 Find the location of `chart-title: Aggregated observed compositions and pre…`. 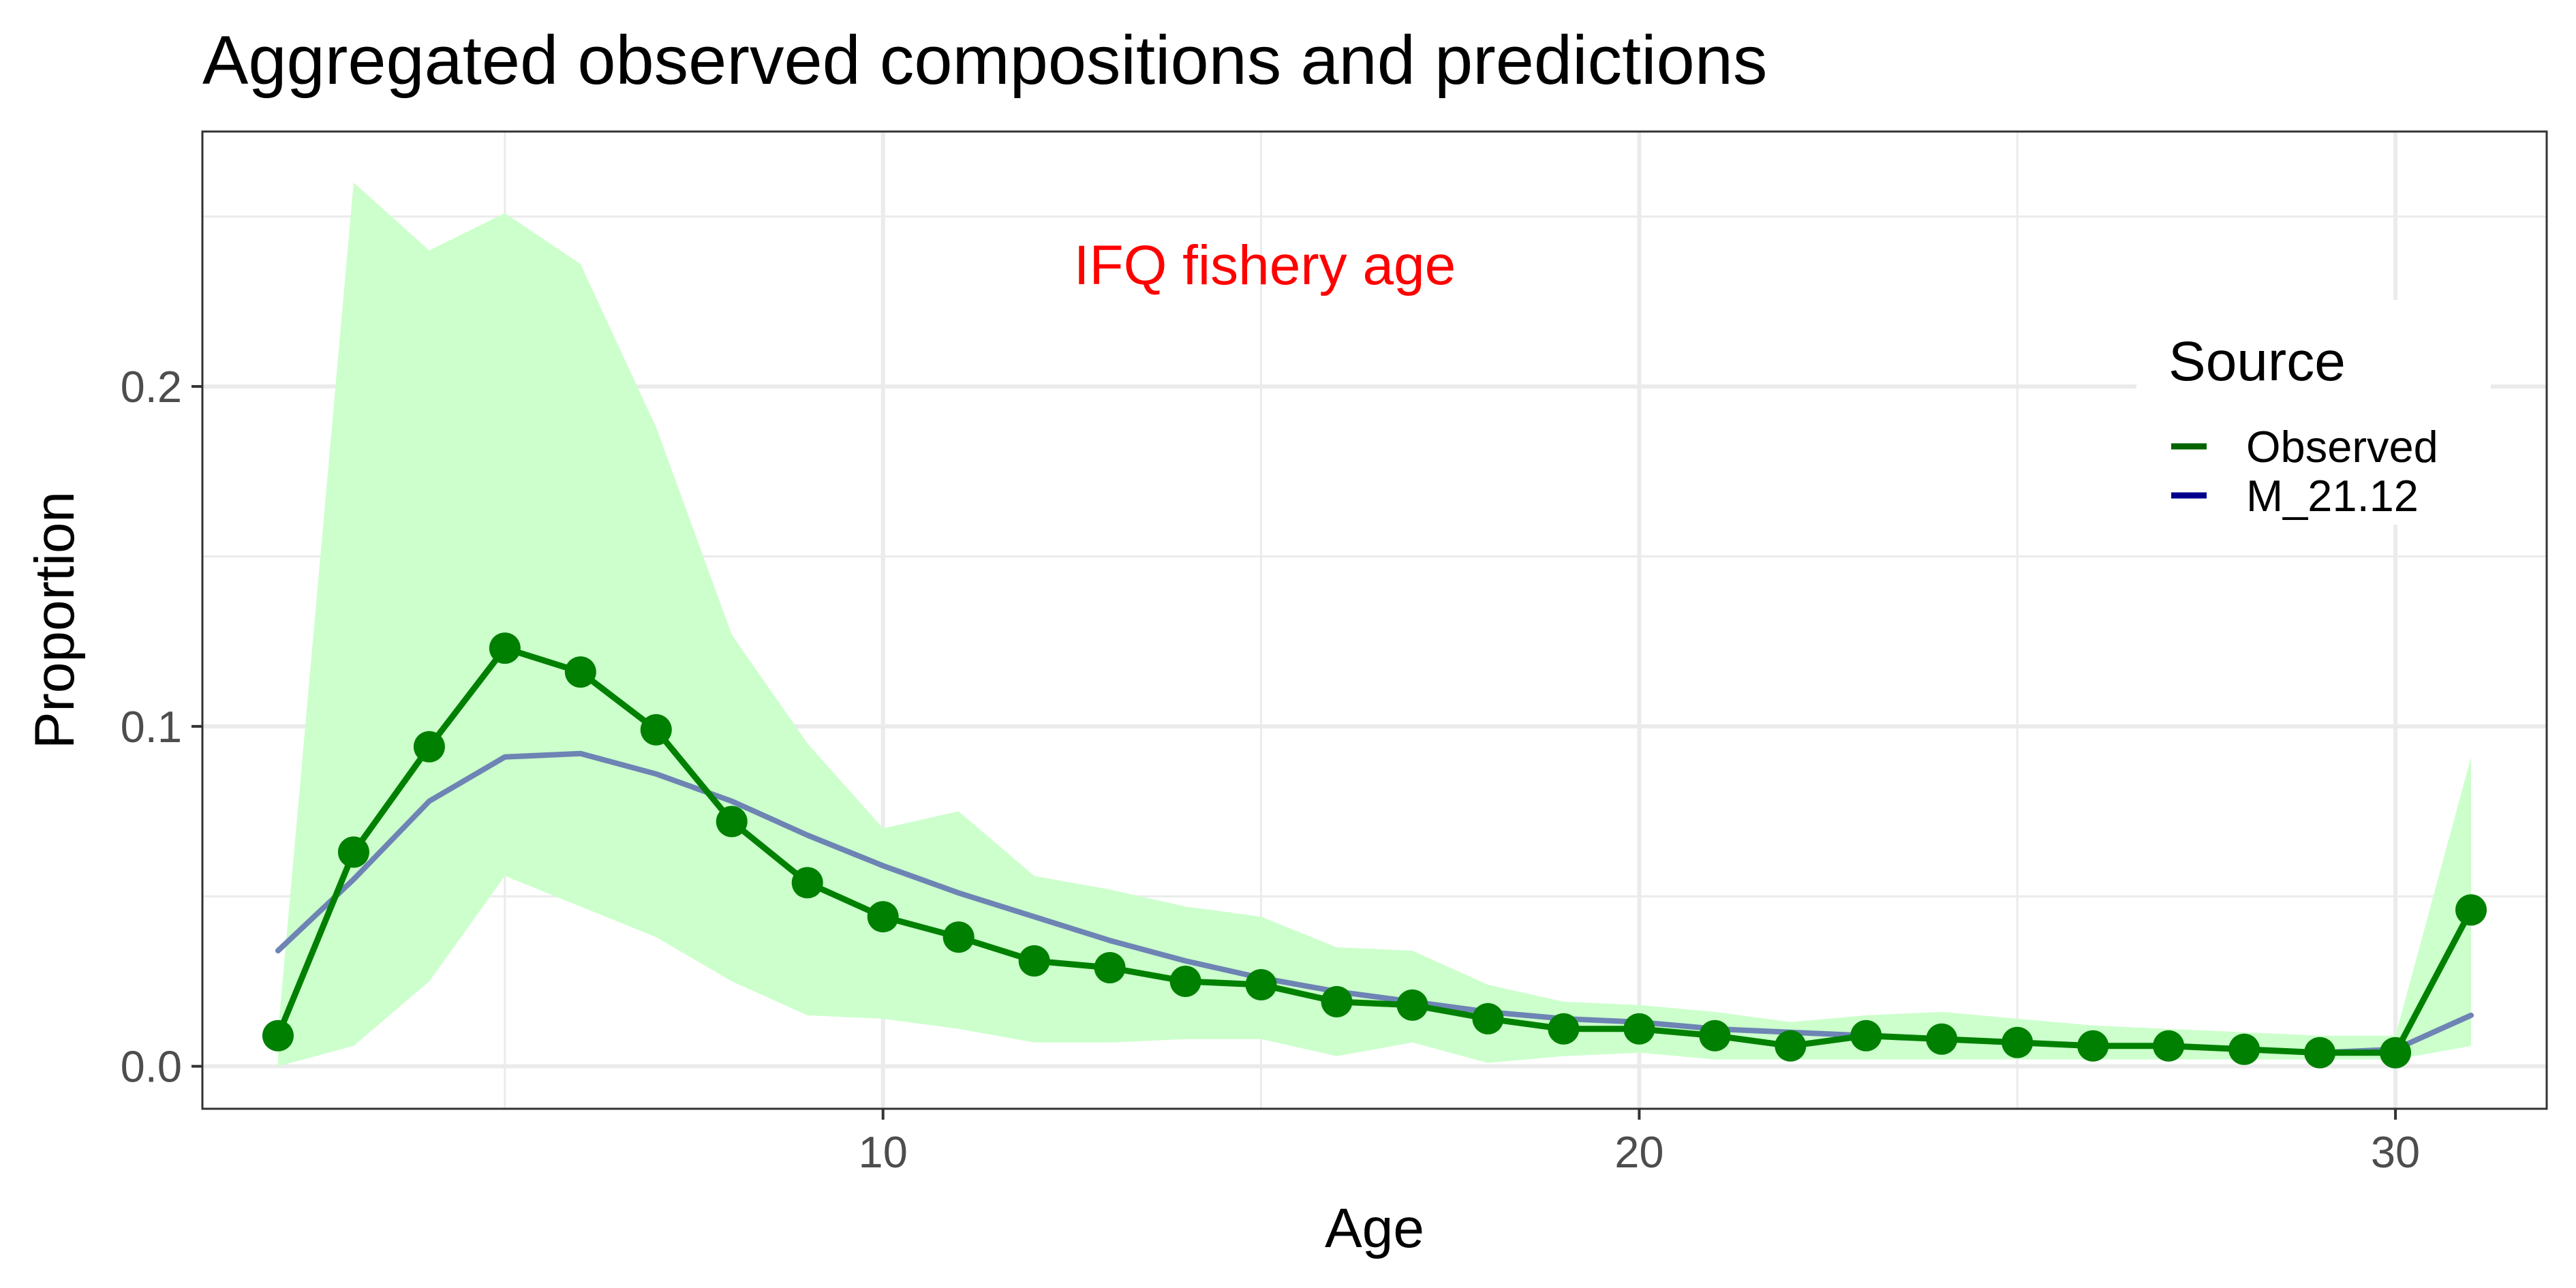

chart-title: Aggregated observed compositions and pre… is located at coordinates (984, 60).